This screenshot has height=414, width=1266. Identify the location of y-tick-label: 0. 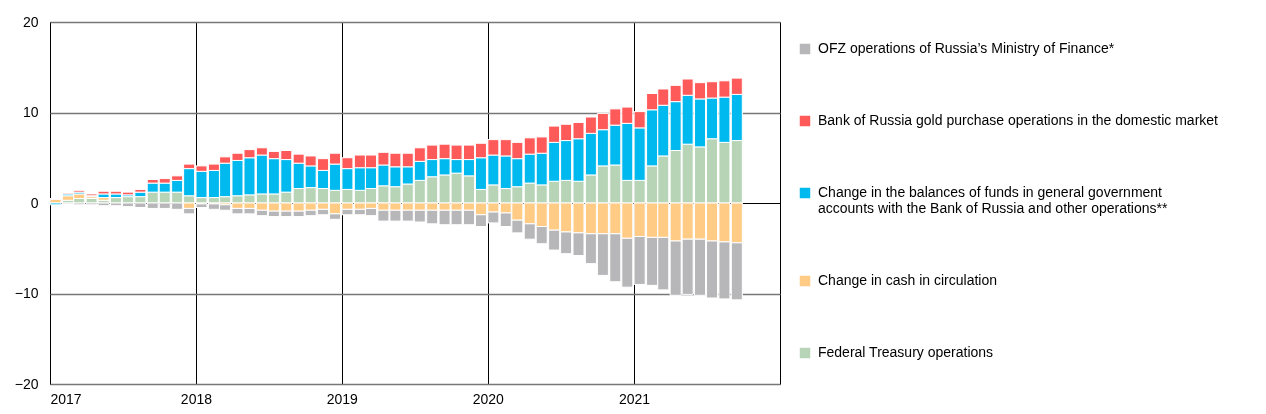
(34, 202).